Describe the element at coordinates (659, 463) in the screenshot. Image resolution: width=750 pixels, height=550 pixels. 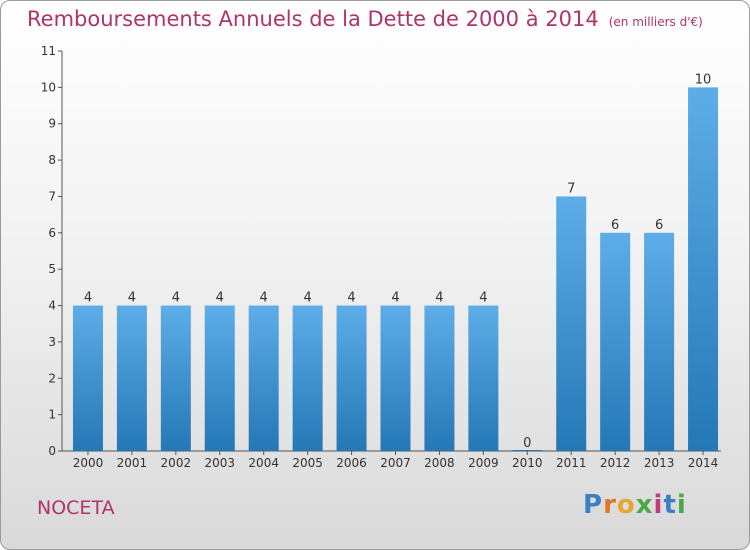
I see `x-tick-label: 2013` at that location.